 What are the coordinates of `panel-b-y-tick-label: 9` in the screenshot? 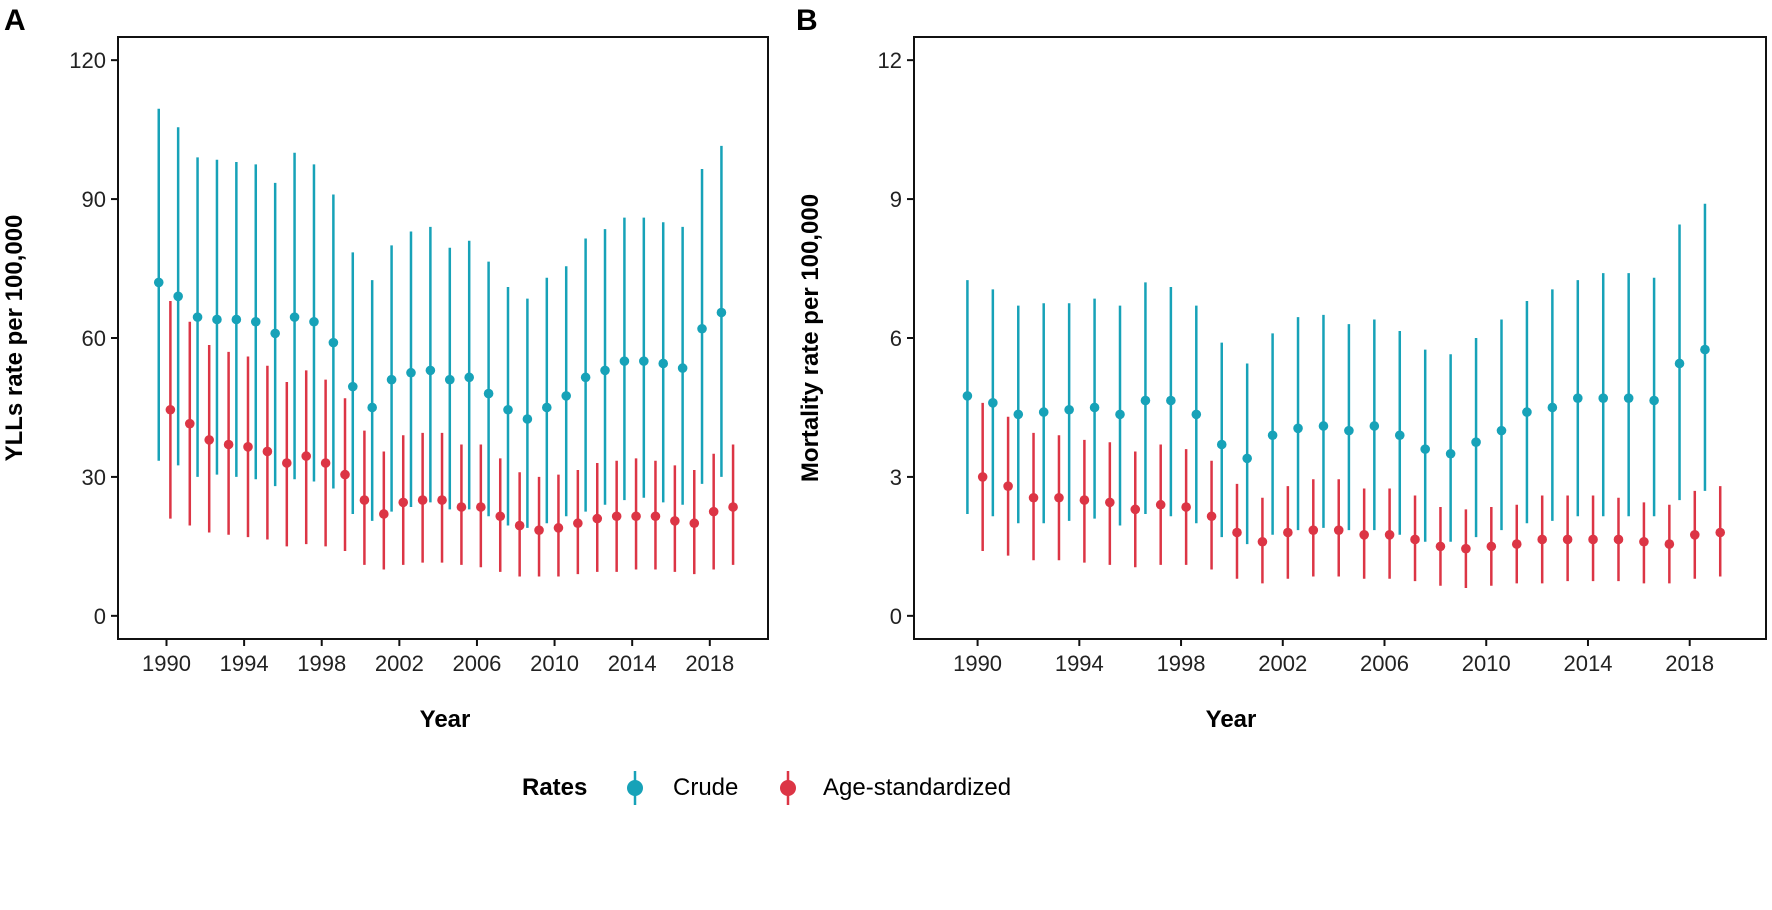 It's located at (896, 199).